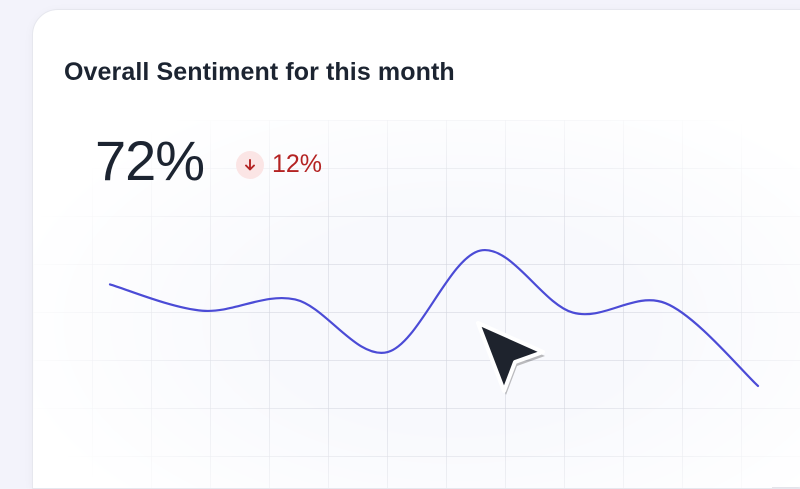 Image resolution: width=800 pixels, height=489 pixels. I want to click on arrow-down-icon, so click(250, 164).